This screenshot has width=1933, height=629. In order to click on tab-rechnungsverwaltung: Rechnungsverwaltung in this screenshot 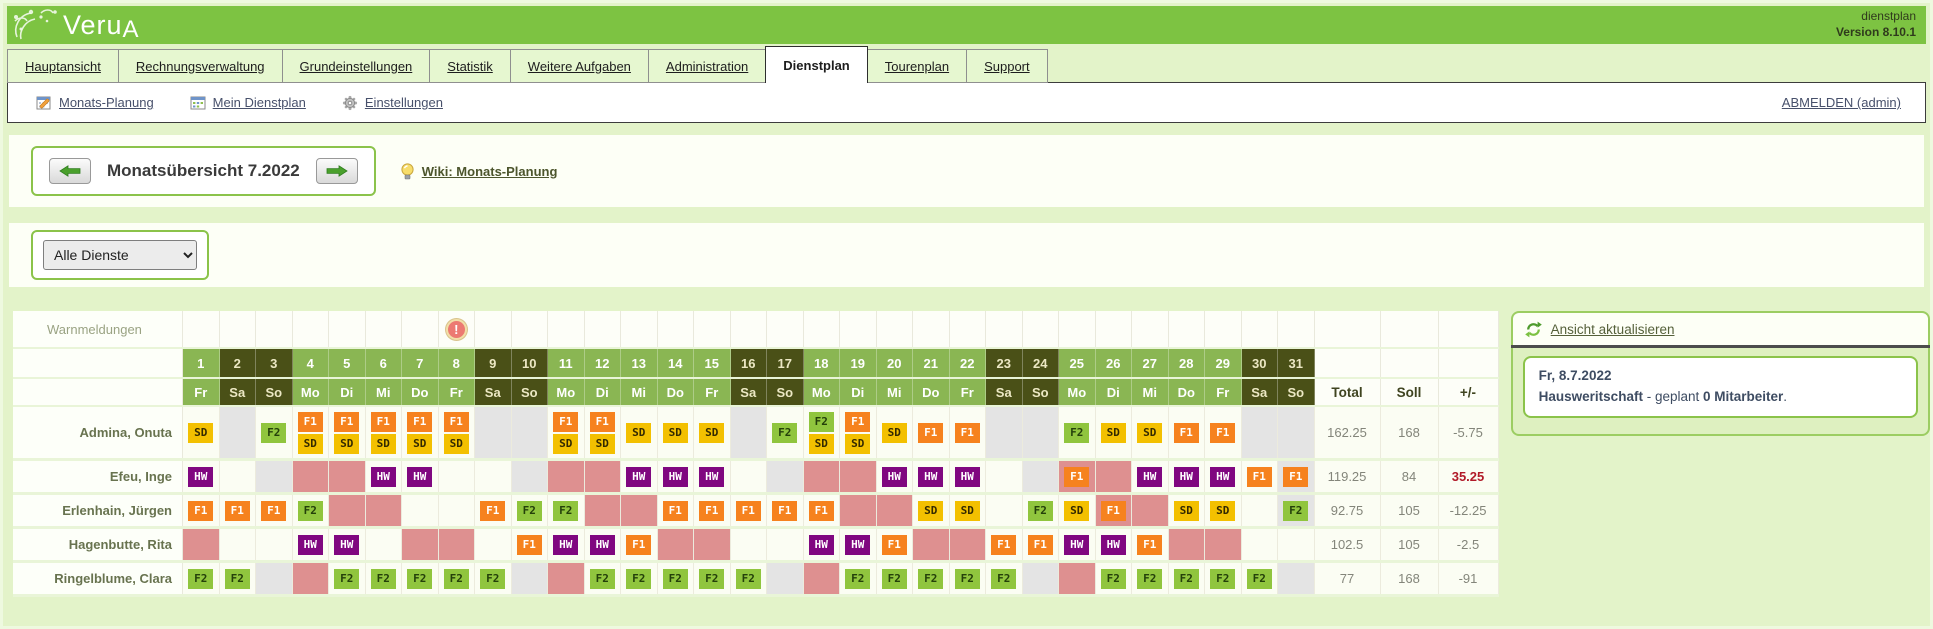, I will do `click(200, 66)`.